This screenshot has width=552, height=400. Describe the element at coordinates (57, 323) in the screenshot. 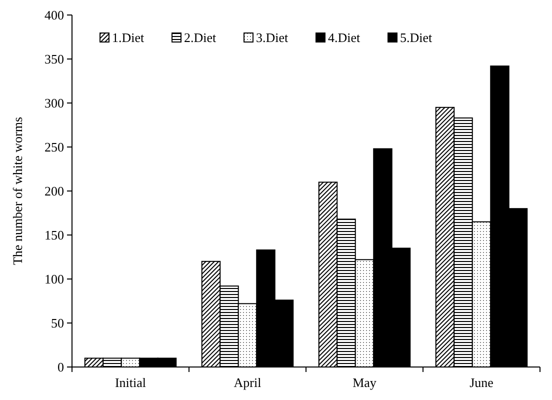

I see `y-tick-label: 50` at that location.